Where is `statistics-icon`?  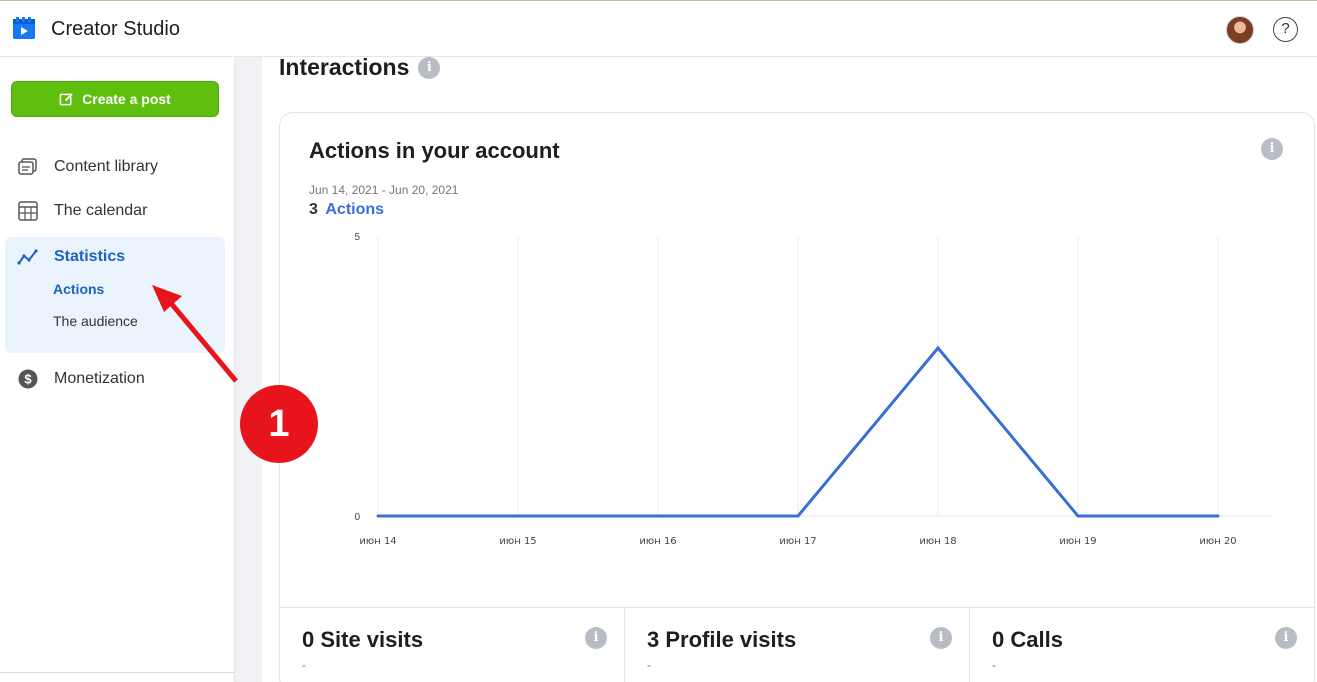 statistics-icon is located at coordinates (28, 257).